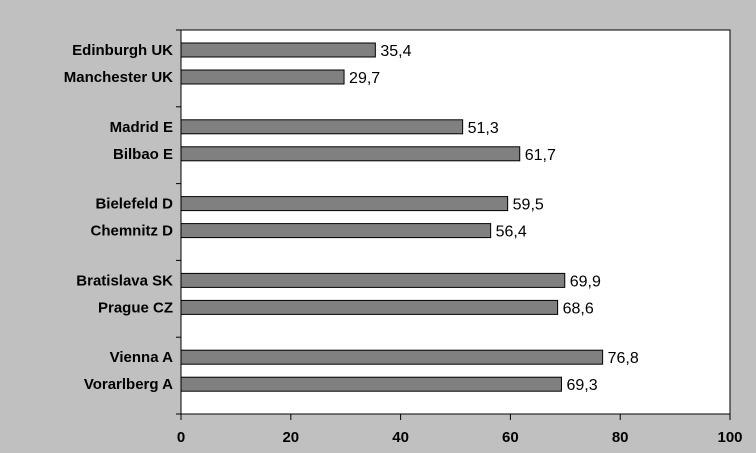 The width and height of the screenshot is (756, 453). I want to click on category-label: Vienna A, so click(142, 357).